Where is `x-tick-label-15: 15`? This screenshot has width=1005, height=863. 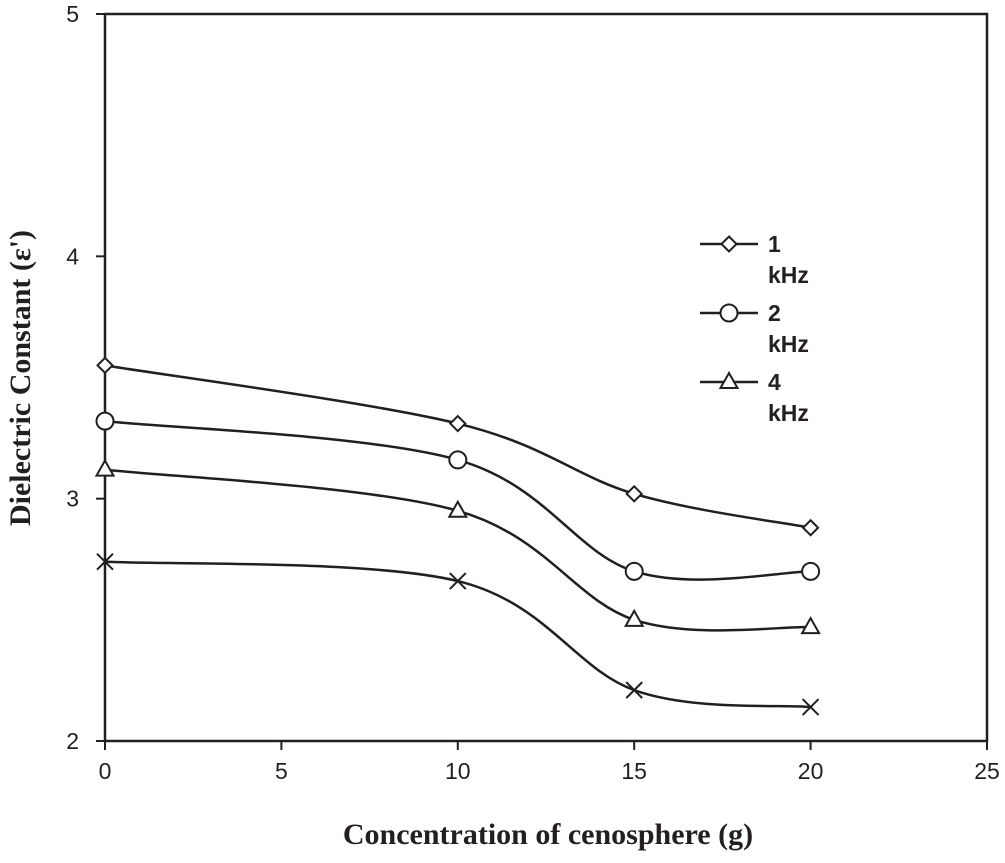 x-tick-label-15: 15 is located at coordinates (634, 771).